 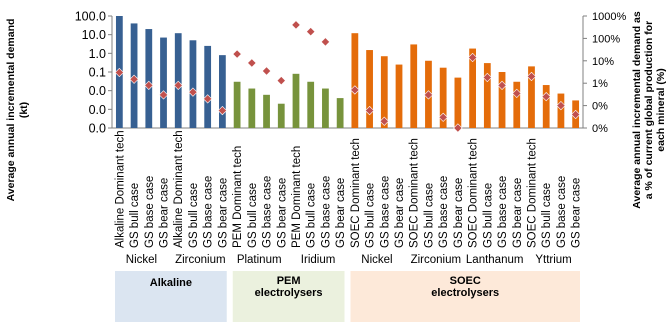 I want to click on right-tick-label: 10%, so click(x=603, y=62).